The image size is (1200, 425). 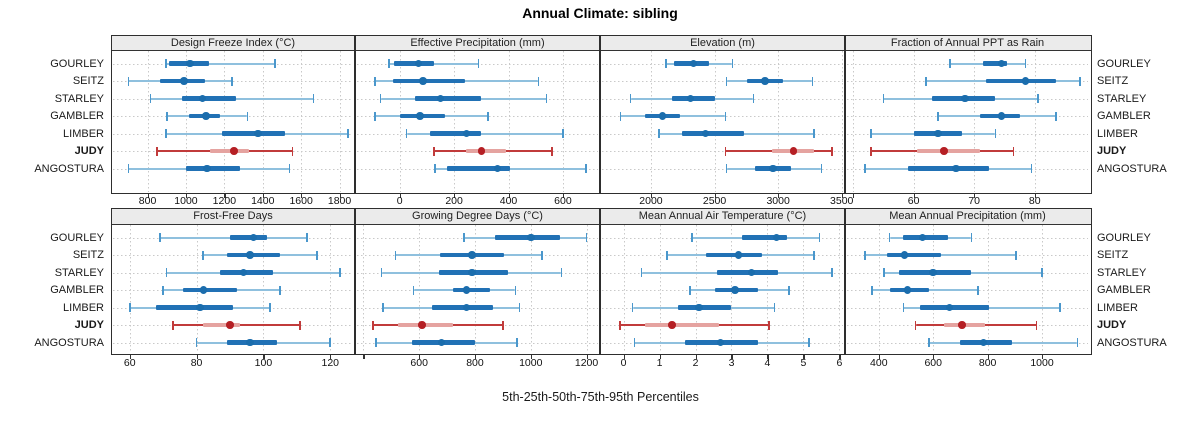 What do you see at coordinates (89, 325) in the screenshot?
I see `site-label-left-judy: JUDY` at bounding box center [89, 325].